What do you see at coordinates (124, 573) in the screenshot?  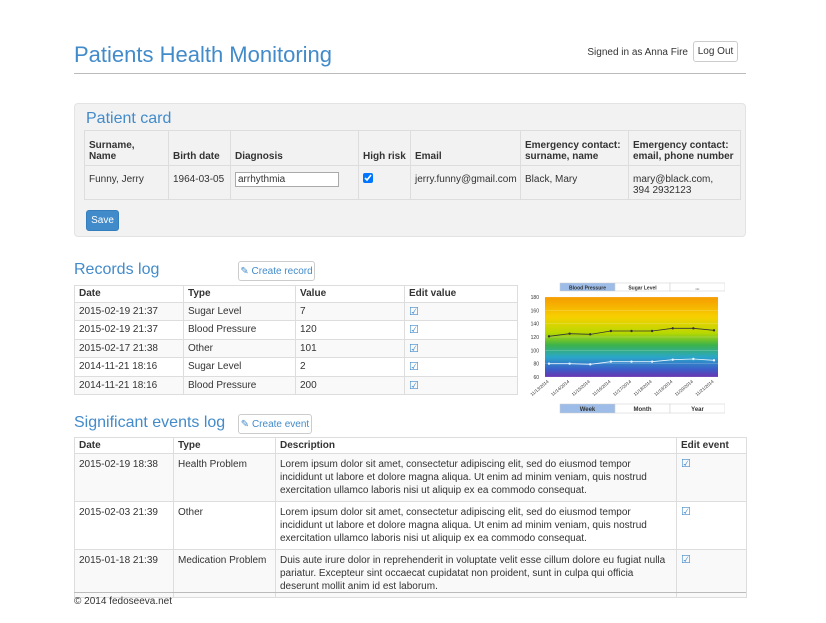 I see `cell: 2015-01-18 21:39` at bounding box center [124, 573].